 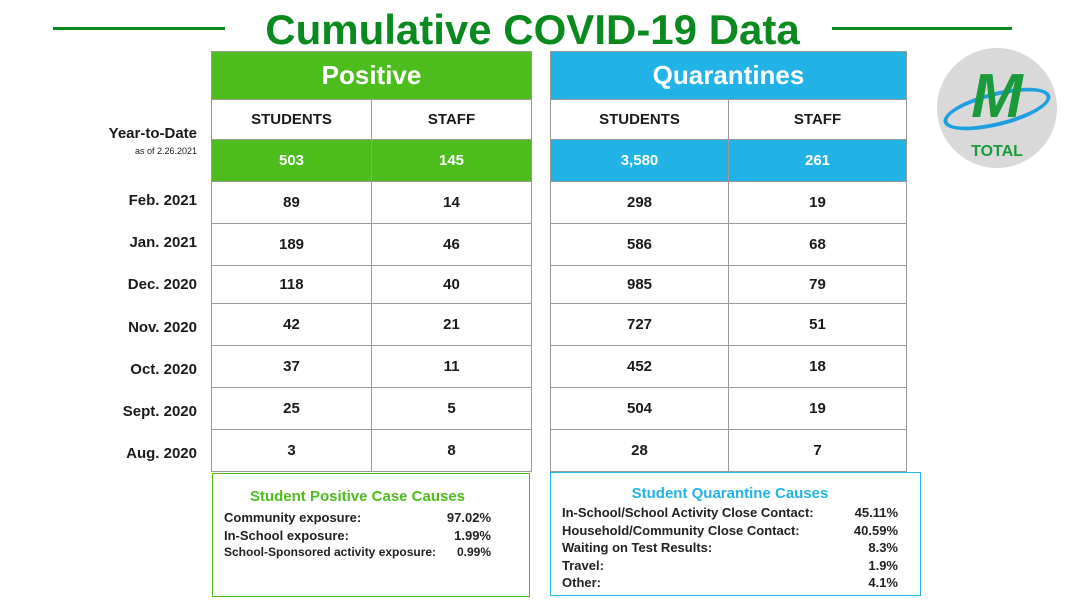 I want to click on table-cell: 37, so click(x=291, y=366).